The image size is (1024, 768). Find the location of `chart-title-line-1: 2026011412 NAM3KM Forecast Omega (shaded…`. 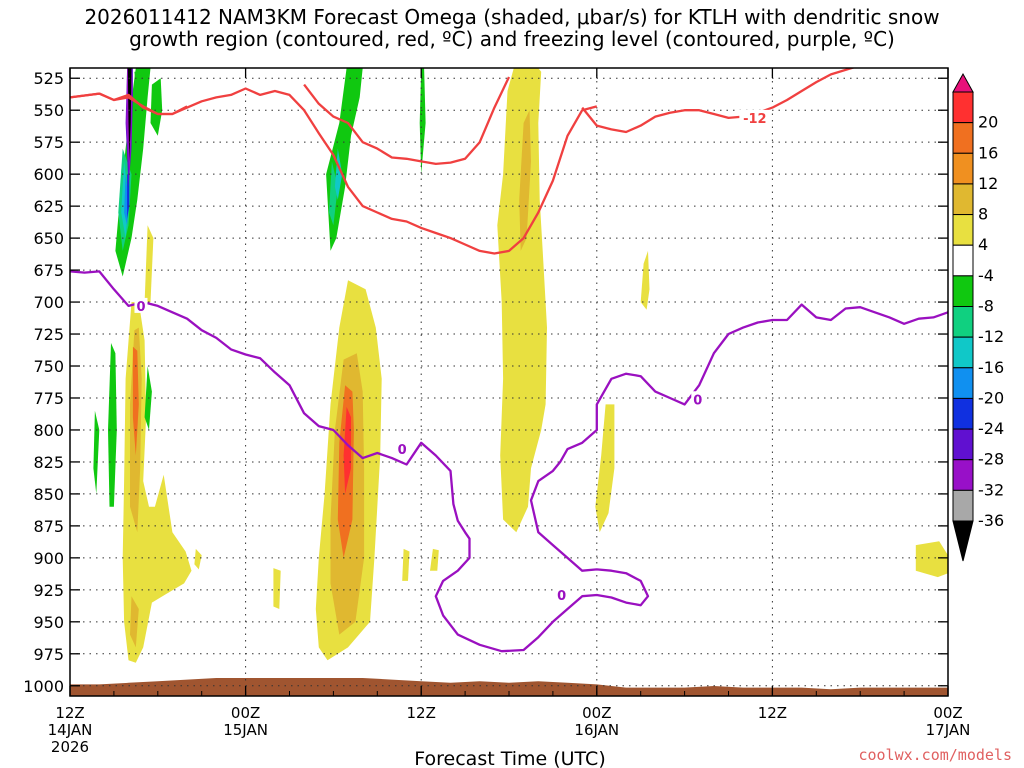

chart-title-line-1: 2026011412 NAM3KM Forecast Omega (shaded… is located at coordinates (512, 17).